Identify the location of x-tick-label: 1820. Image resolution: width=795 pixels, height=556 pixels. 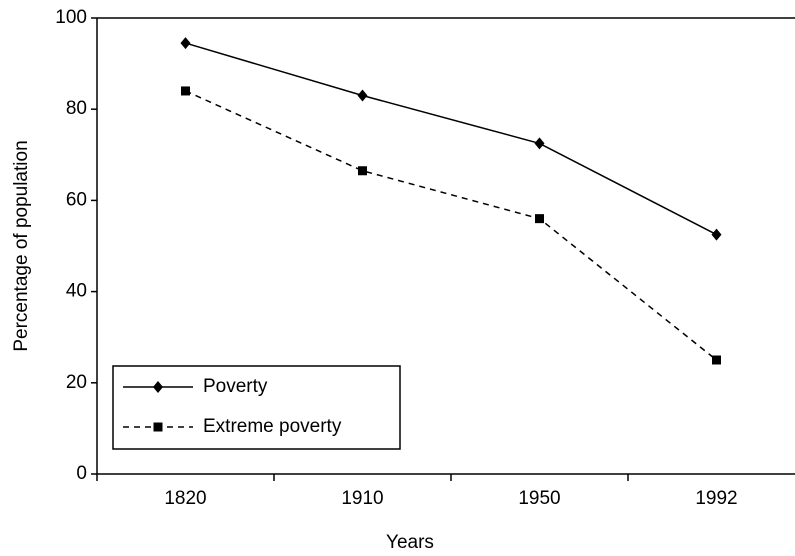
(185, 498).